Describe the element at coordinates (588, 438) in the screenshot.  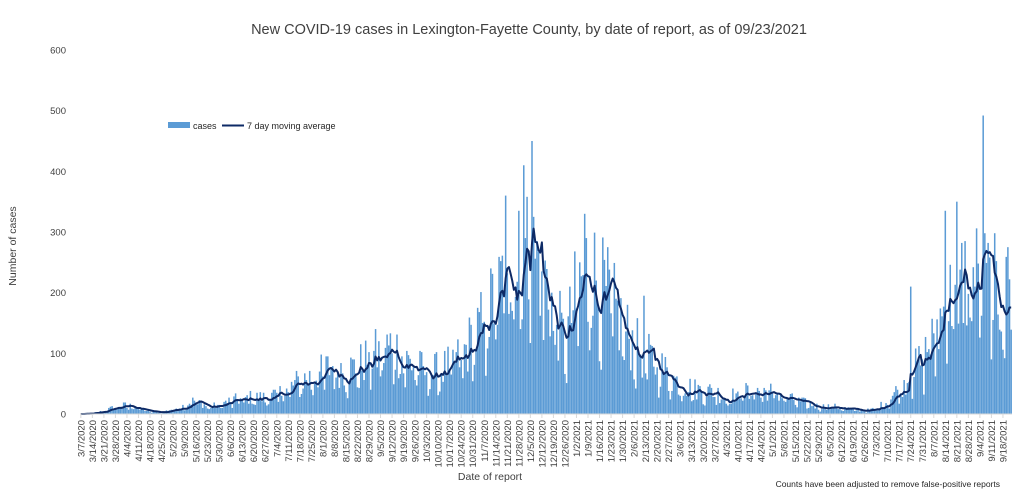
I see `x-tick-label: 1/9/2021` at that location.